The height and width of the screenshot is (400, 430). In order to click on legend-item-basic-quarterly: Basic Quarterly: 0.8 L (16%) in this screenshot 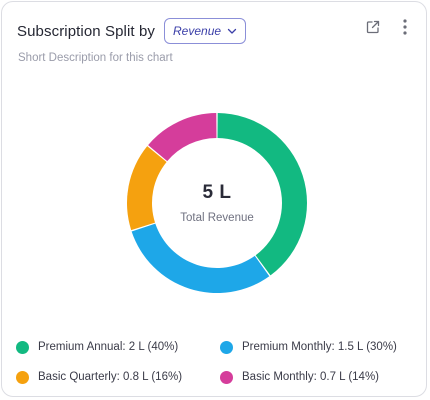, I will do `click(99, 377)`.